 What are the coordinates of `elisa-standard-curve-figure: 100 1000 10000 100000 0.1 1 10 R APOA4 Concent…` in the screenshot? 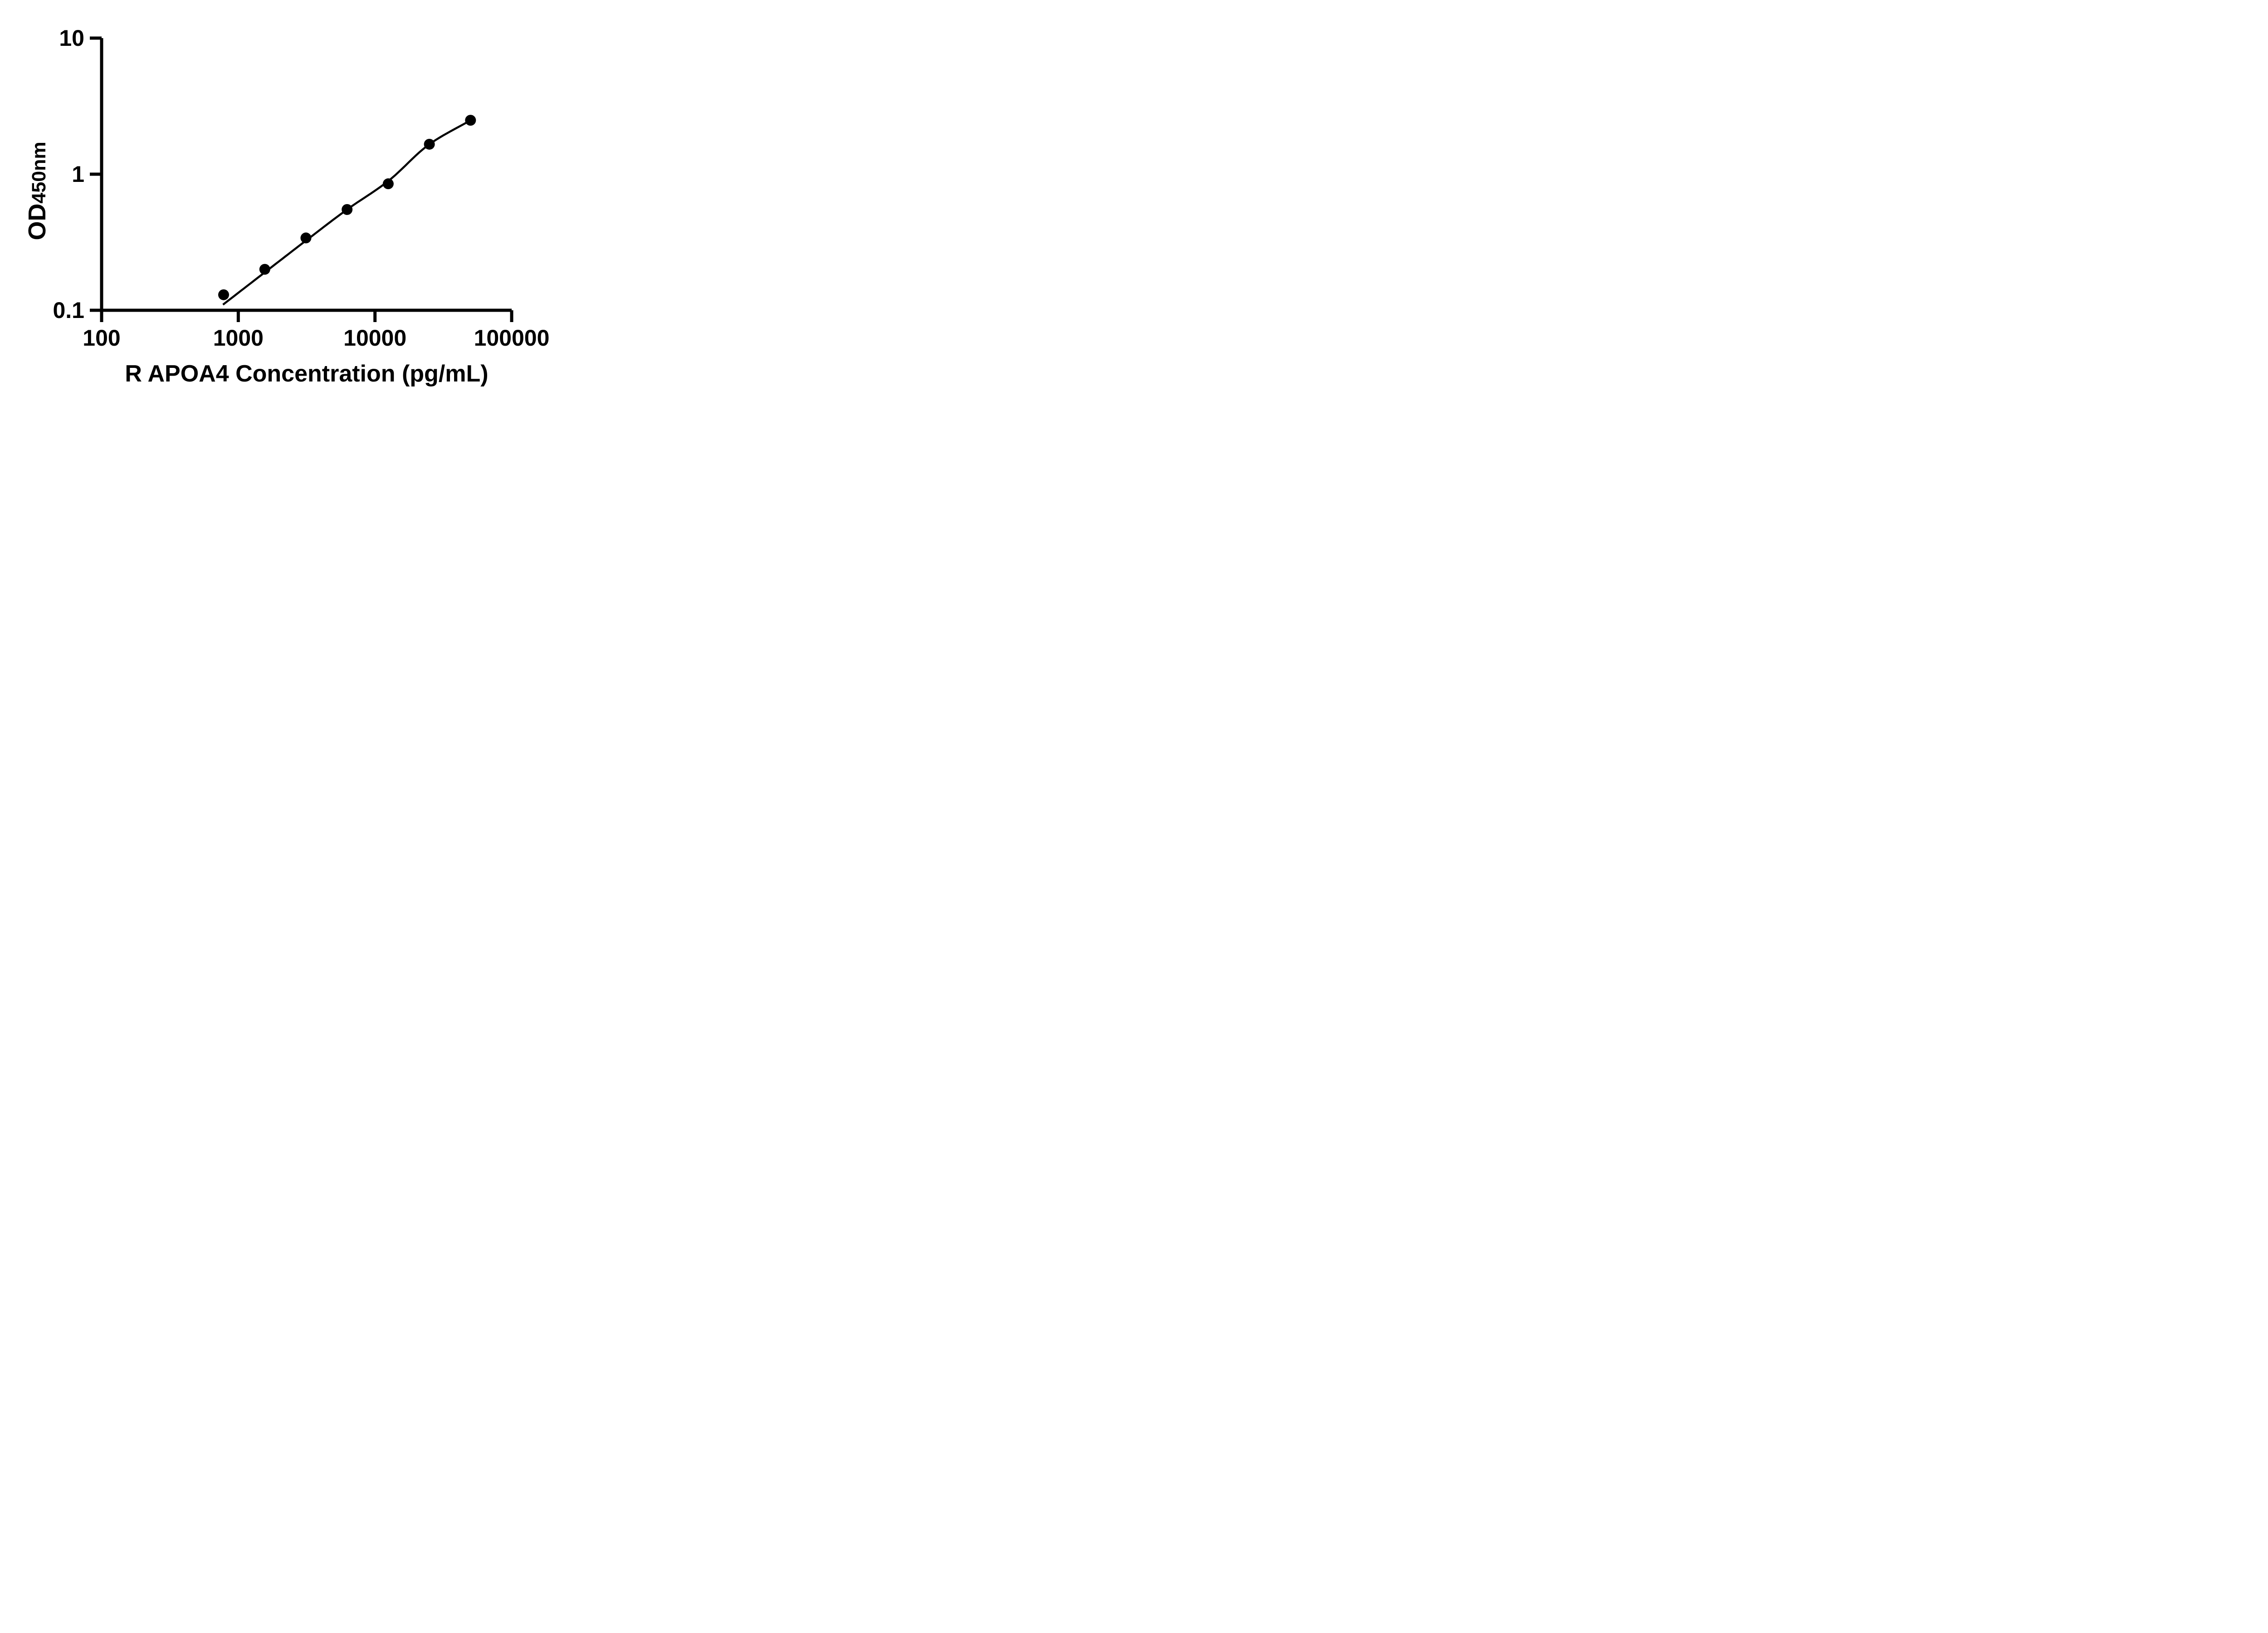 It's located at (286, 204).